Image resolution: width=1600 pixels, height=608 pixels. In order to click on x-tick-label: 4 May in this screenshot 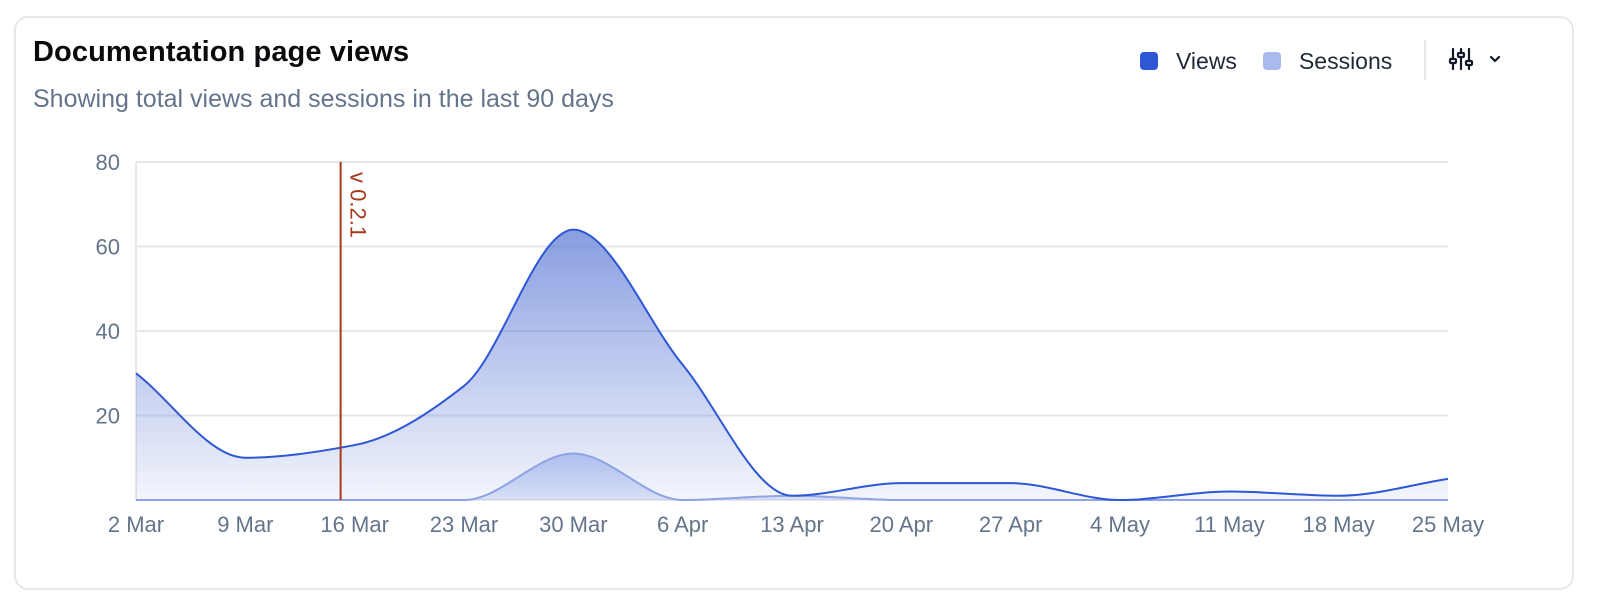, I will do `click(1120, 524)`.